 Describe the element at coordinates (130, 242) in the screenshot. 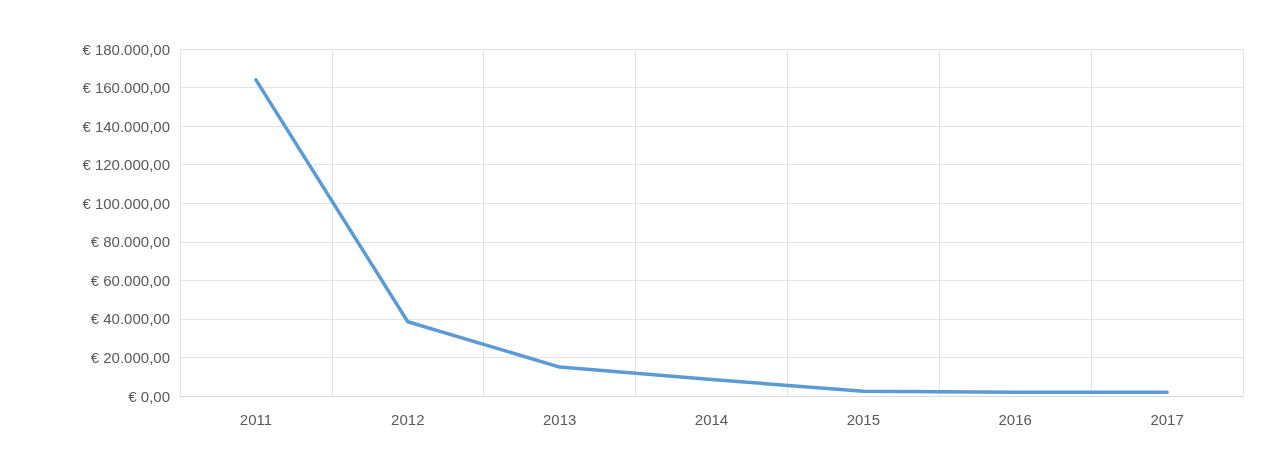

I see `y-tick-label: € 80.000,00` at that location.